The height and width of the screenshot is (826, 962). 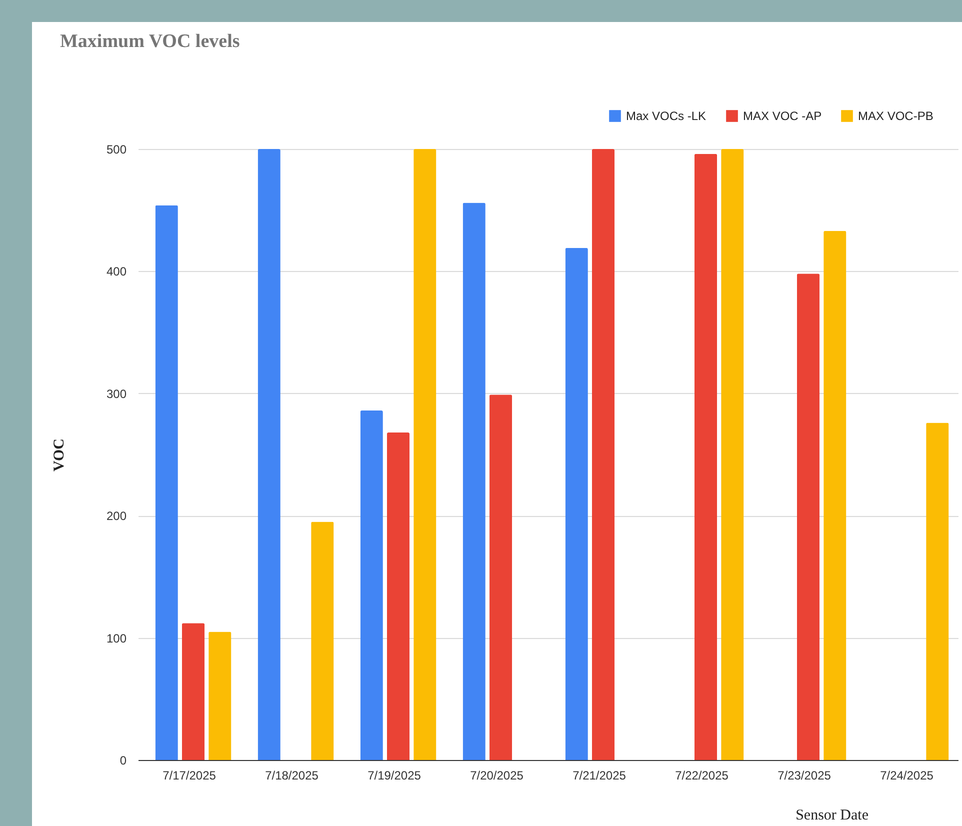 What do you see at coordinates (116, 149) in the screenshot?
I see `y-tick-label: 500` at bounding box center [116, 149].